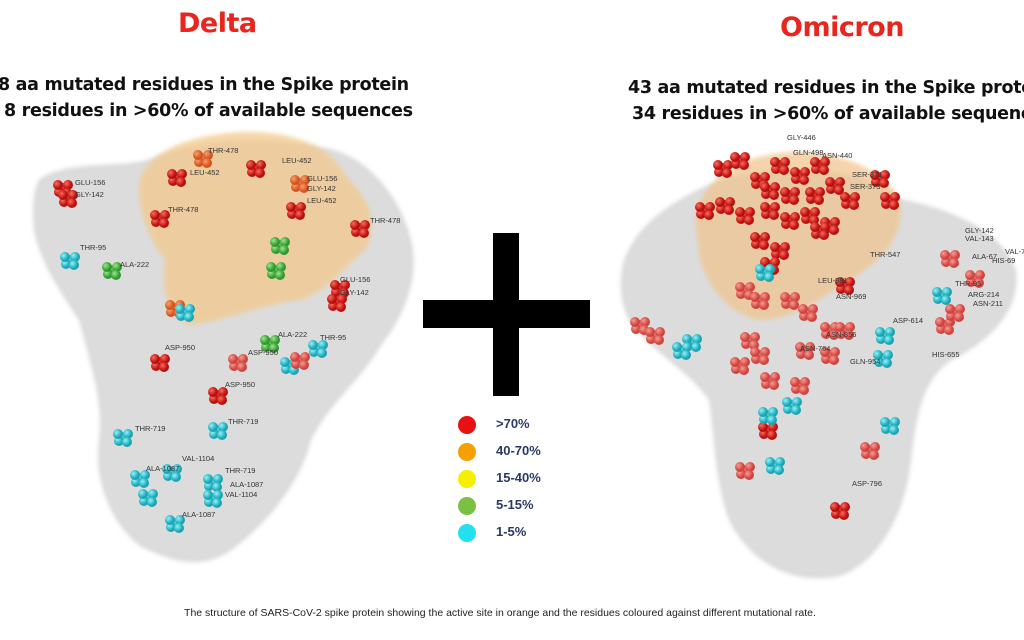 This screenshot has width=1024, height=640. I want to click on residue-label: THR-478, so click(223, 150).